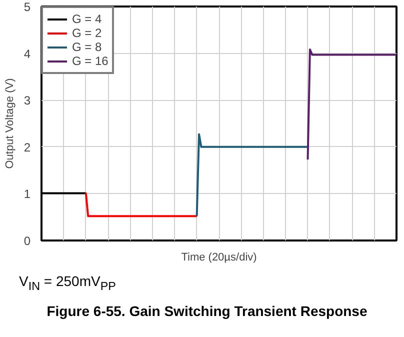 The image size is (404, 337). I want to click on legend-label: G = 4, so click(87, 19).